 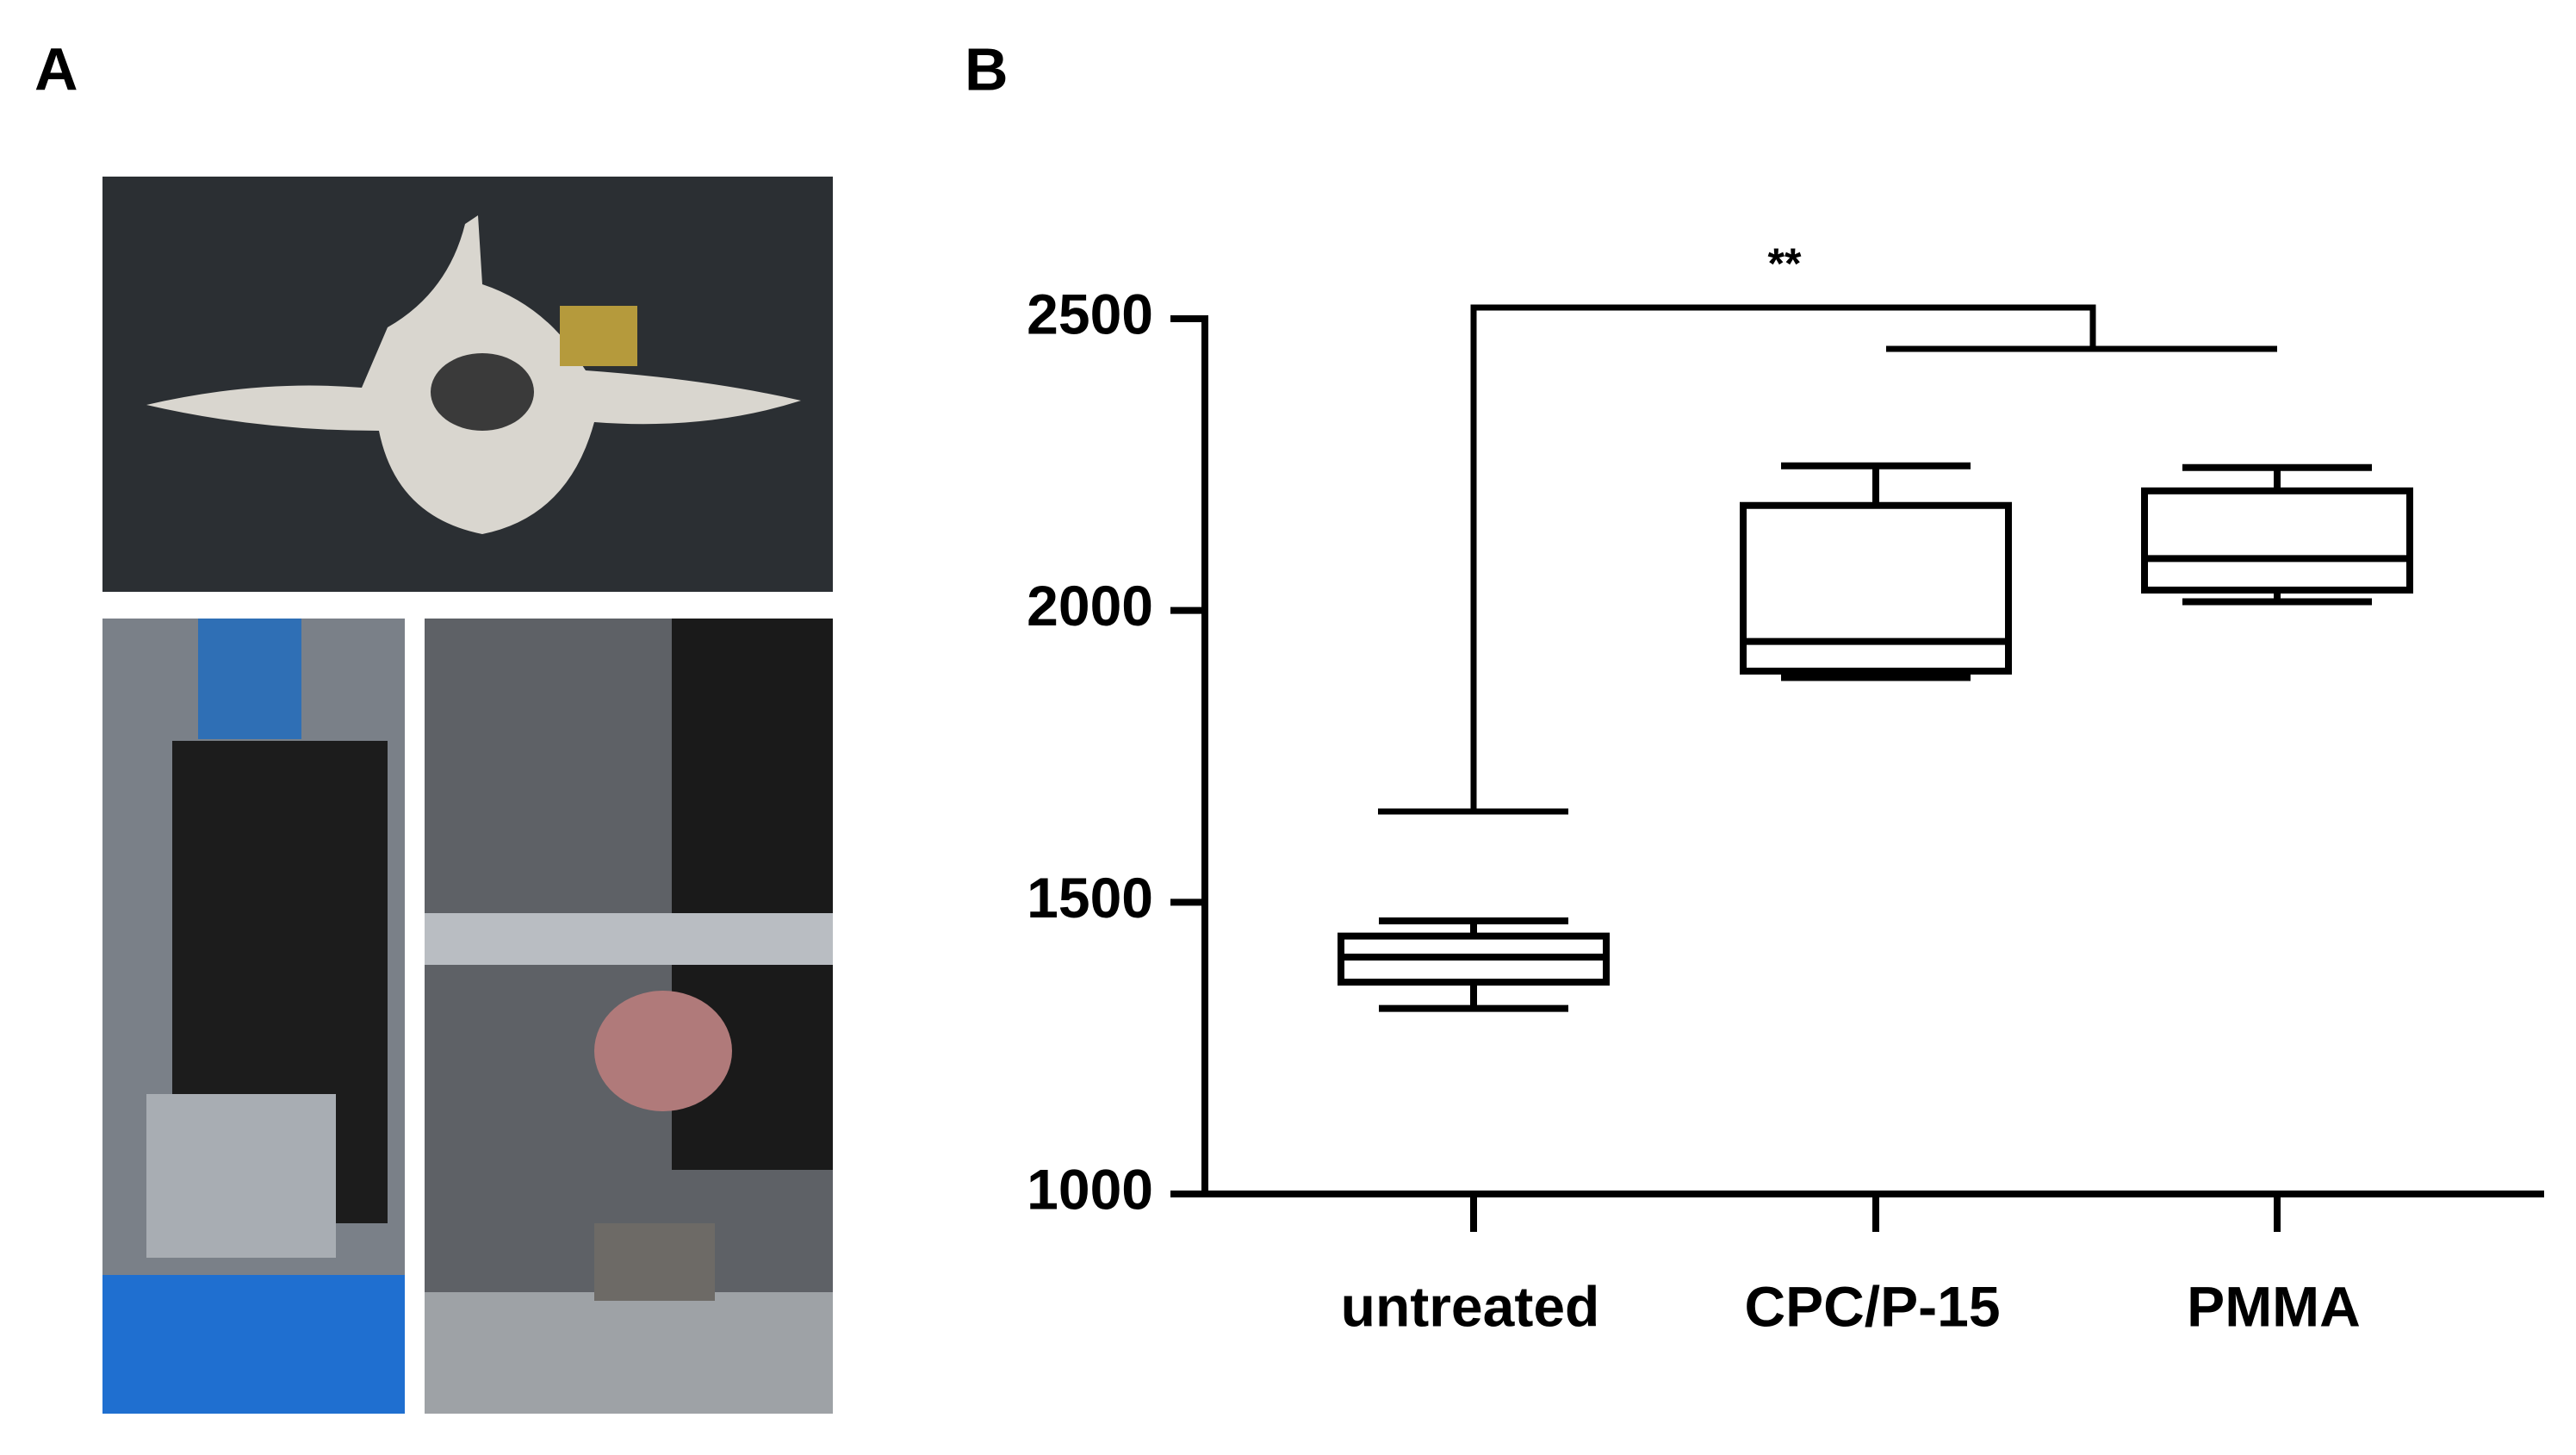 I want to click on photo-closeup, so click(x=629, y=1016).